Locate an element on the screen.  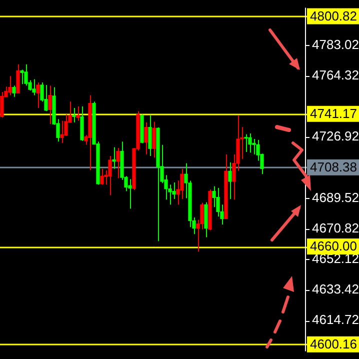
ref-line-label: 4741.17 is located at coordinates (333, 113).